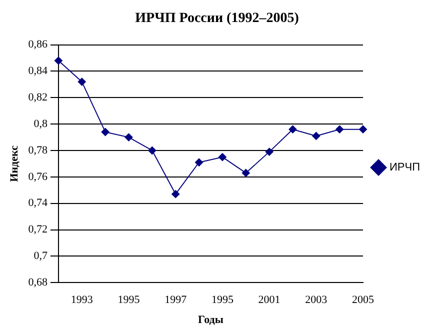 The width and height of the screenshot is (438, 335). Describe the element at coordinates (269, 300) in the screenshot. I see `x-tick-label: 2001` at that location.